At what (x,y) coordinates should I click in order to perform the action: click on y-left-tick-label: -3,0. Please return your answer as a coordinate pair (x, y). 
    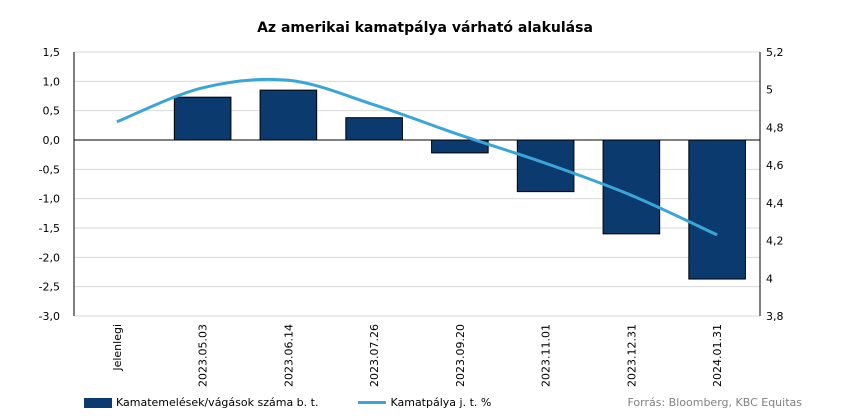
    Looking at the image, I should click on (49, 316).